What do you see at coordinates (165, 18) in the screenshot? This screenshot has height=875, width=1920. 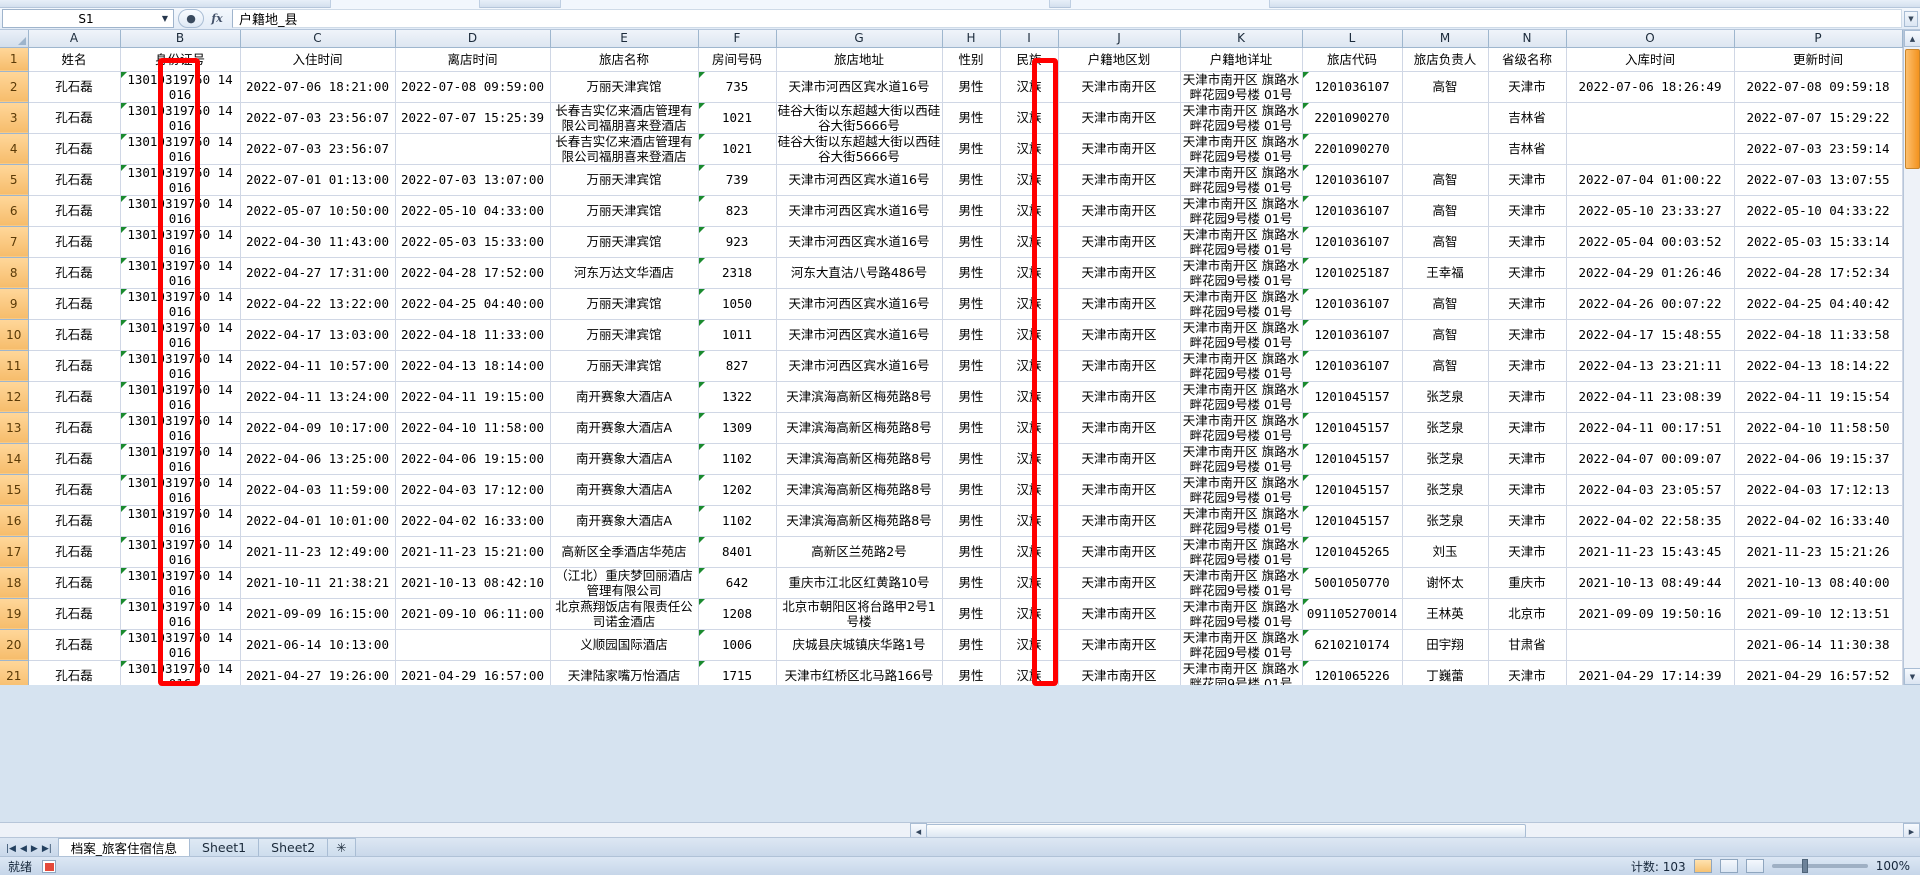 I see `chevron-down-icon: ▼` at bounding box center [165, 18].